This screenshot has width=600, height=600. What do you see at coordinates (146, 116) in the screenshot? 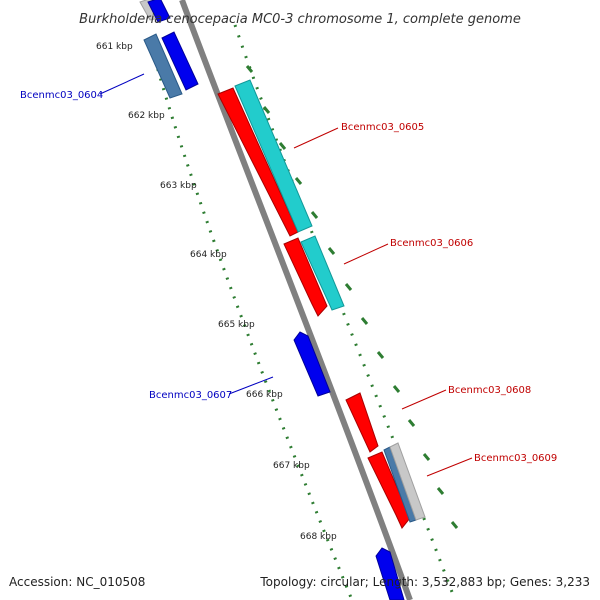
I see `tick-label: 662 kbp` at bounding box center [146, 116].